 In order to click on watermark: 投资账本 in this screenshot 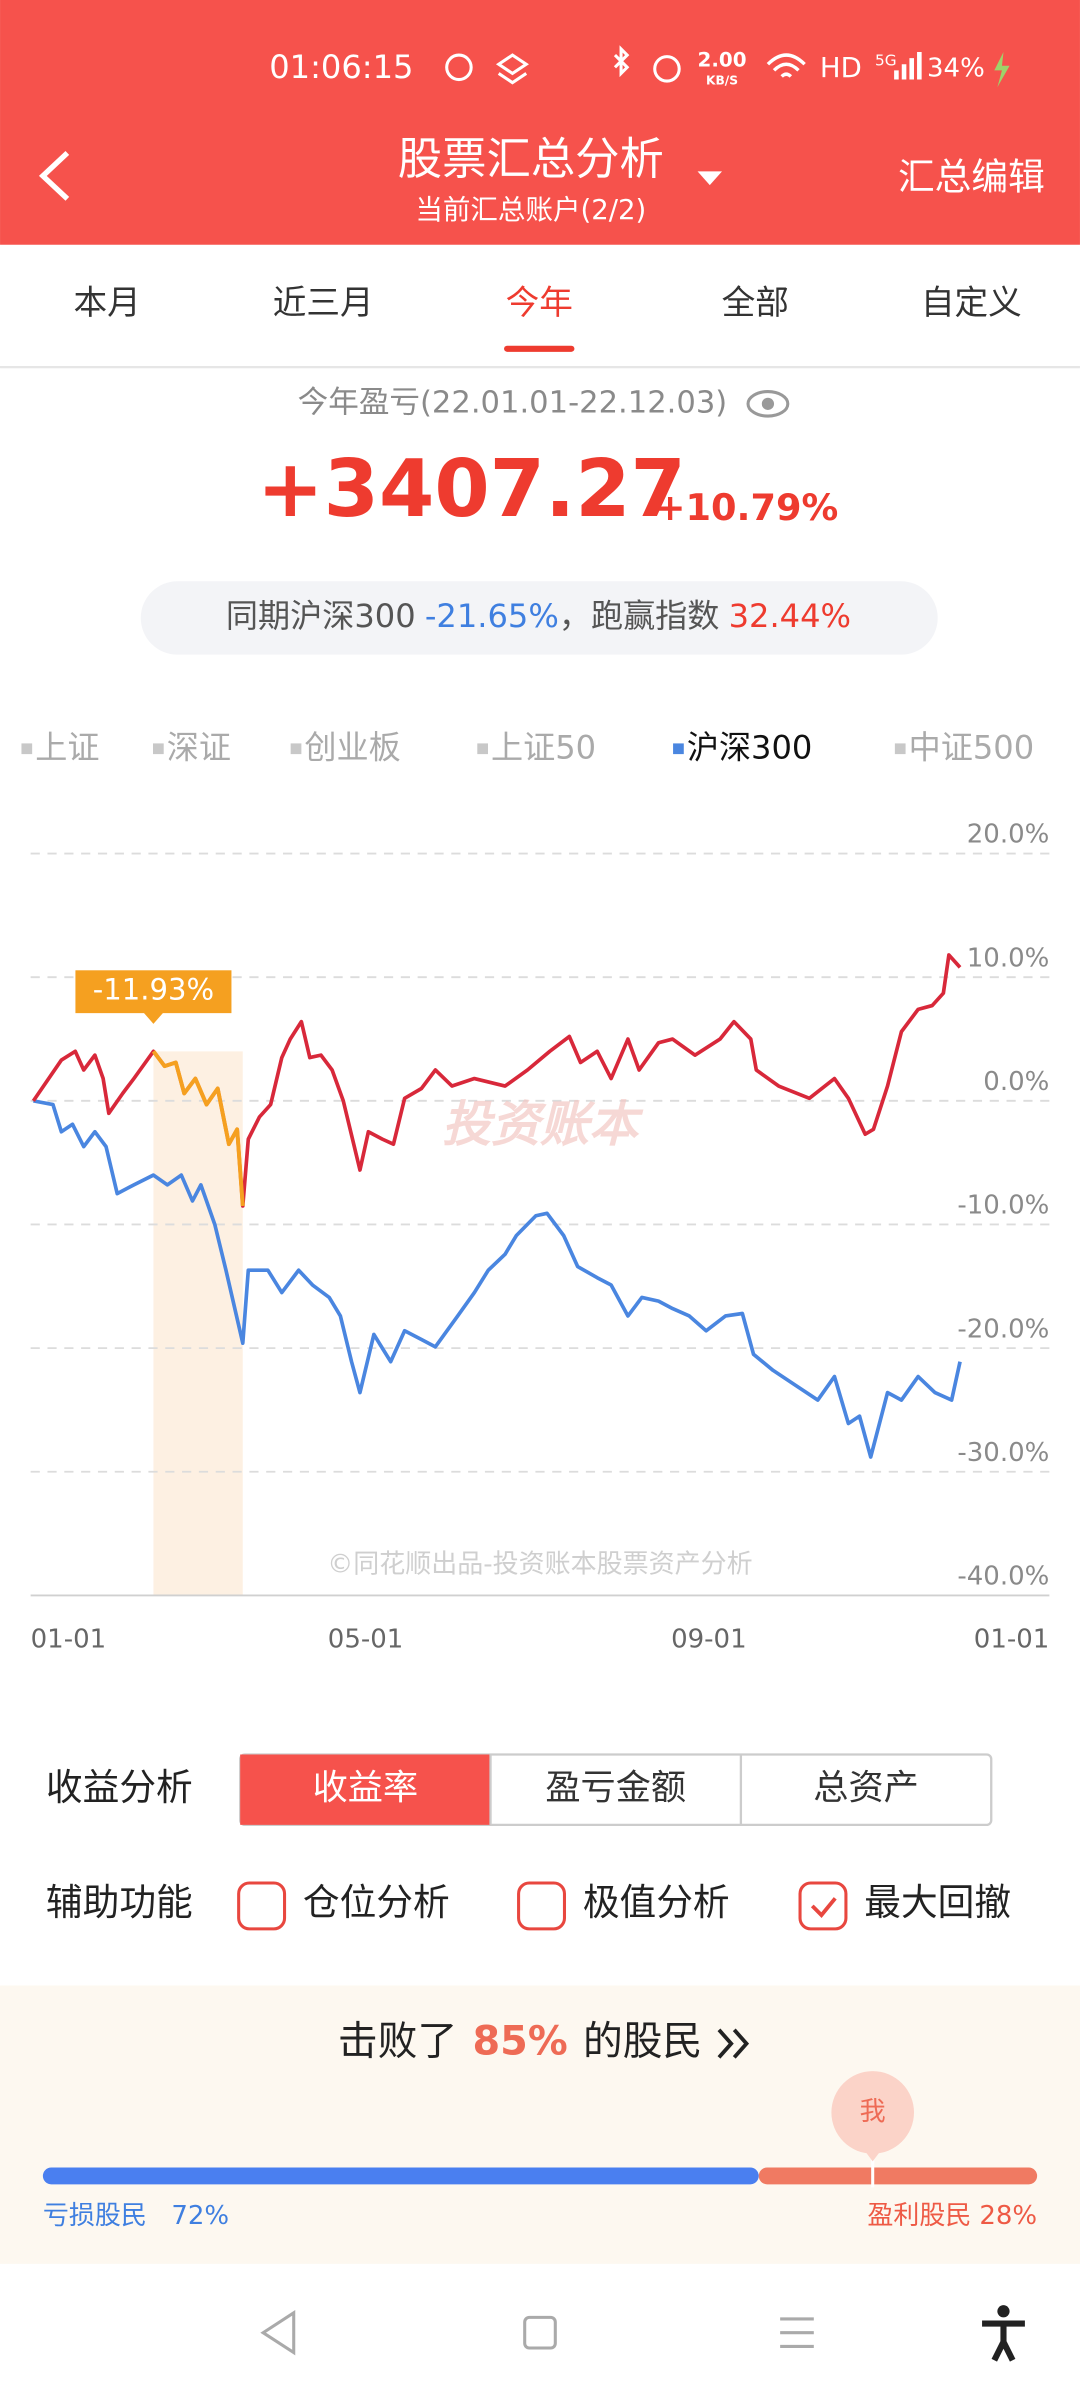, I will do `click(543, 1124)`.